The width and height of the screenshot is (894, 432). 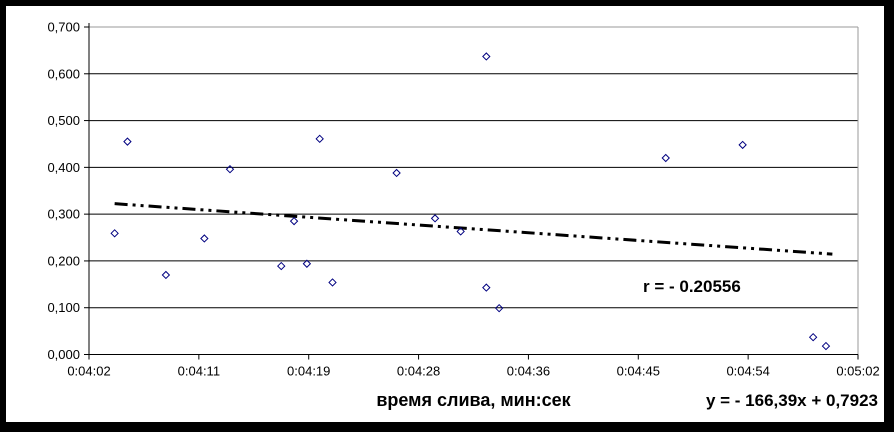 I want to click on y-tick-label: 0,700, so click(x=63, y=27).